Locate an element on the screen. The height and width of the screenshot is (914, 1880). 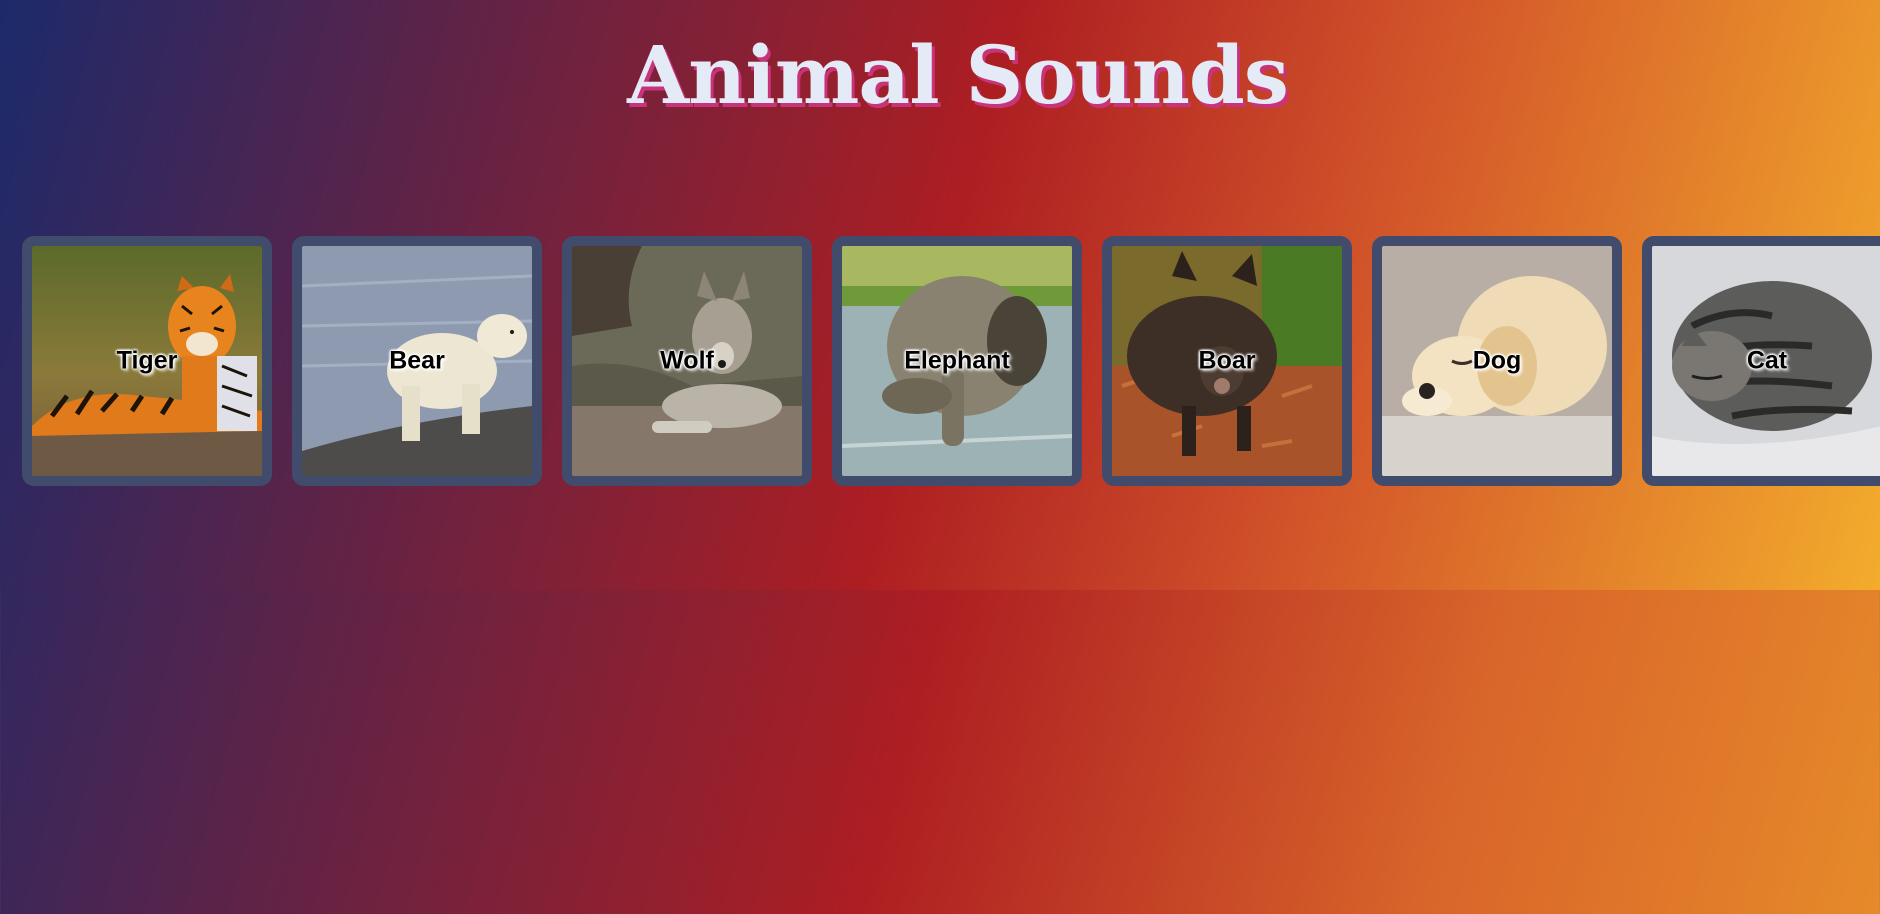
animal-card-tiger: Tiger is located at coordinates (147, 361).